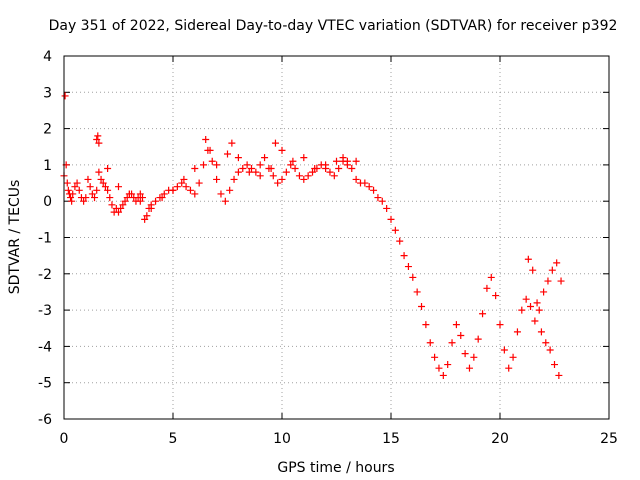  What do you see at coordinates (500, 439) in the screenshot?
I see `x-tick-label: 20` at bounding box center [500, 439].